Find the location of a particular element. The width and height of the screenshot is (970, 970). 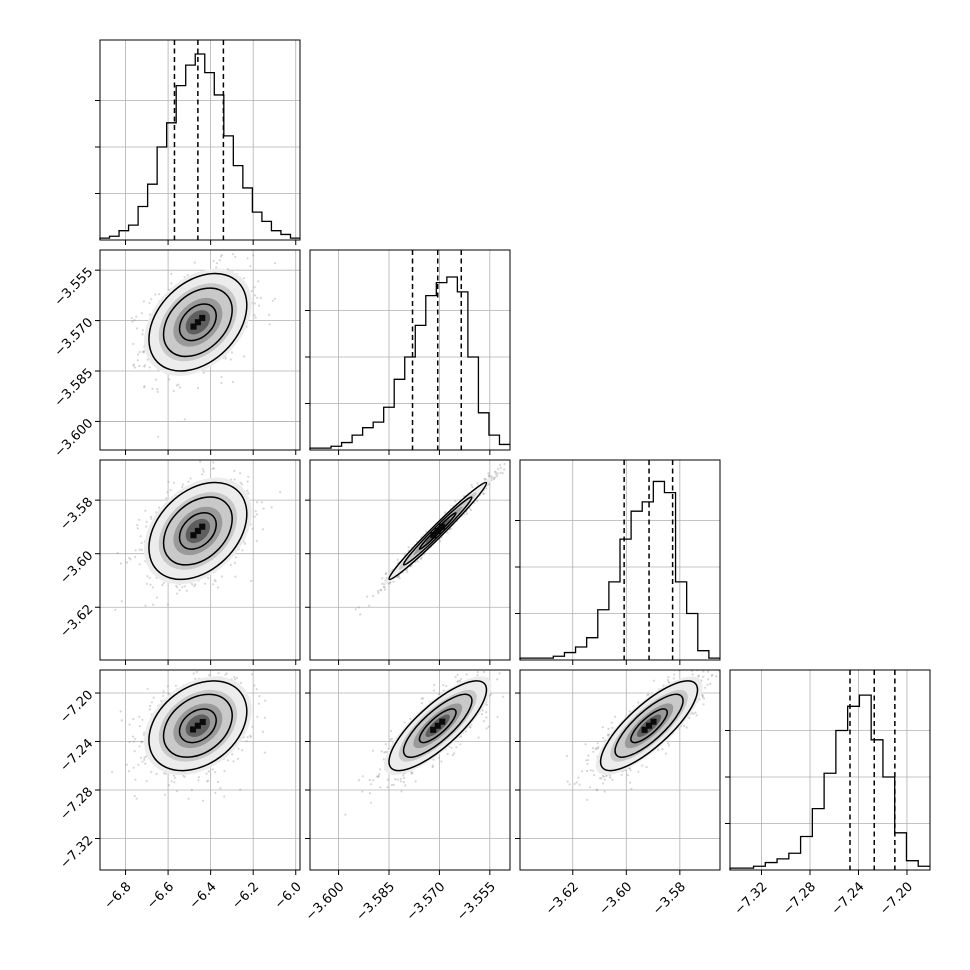

histogram-step is located at coordinates (199, 146).